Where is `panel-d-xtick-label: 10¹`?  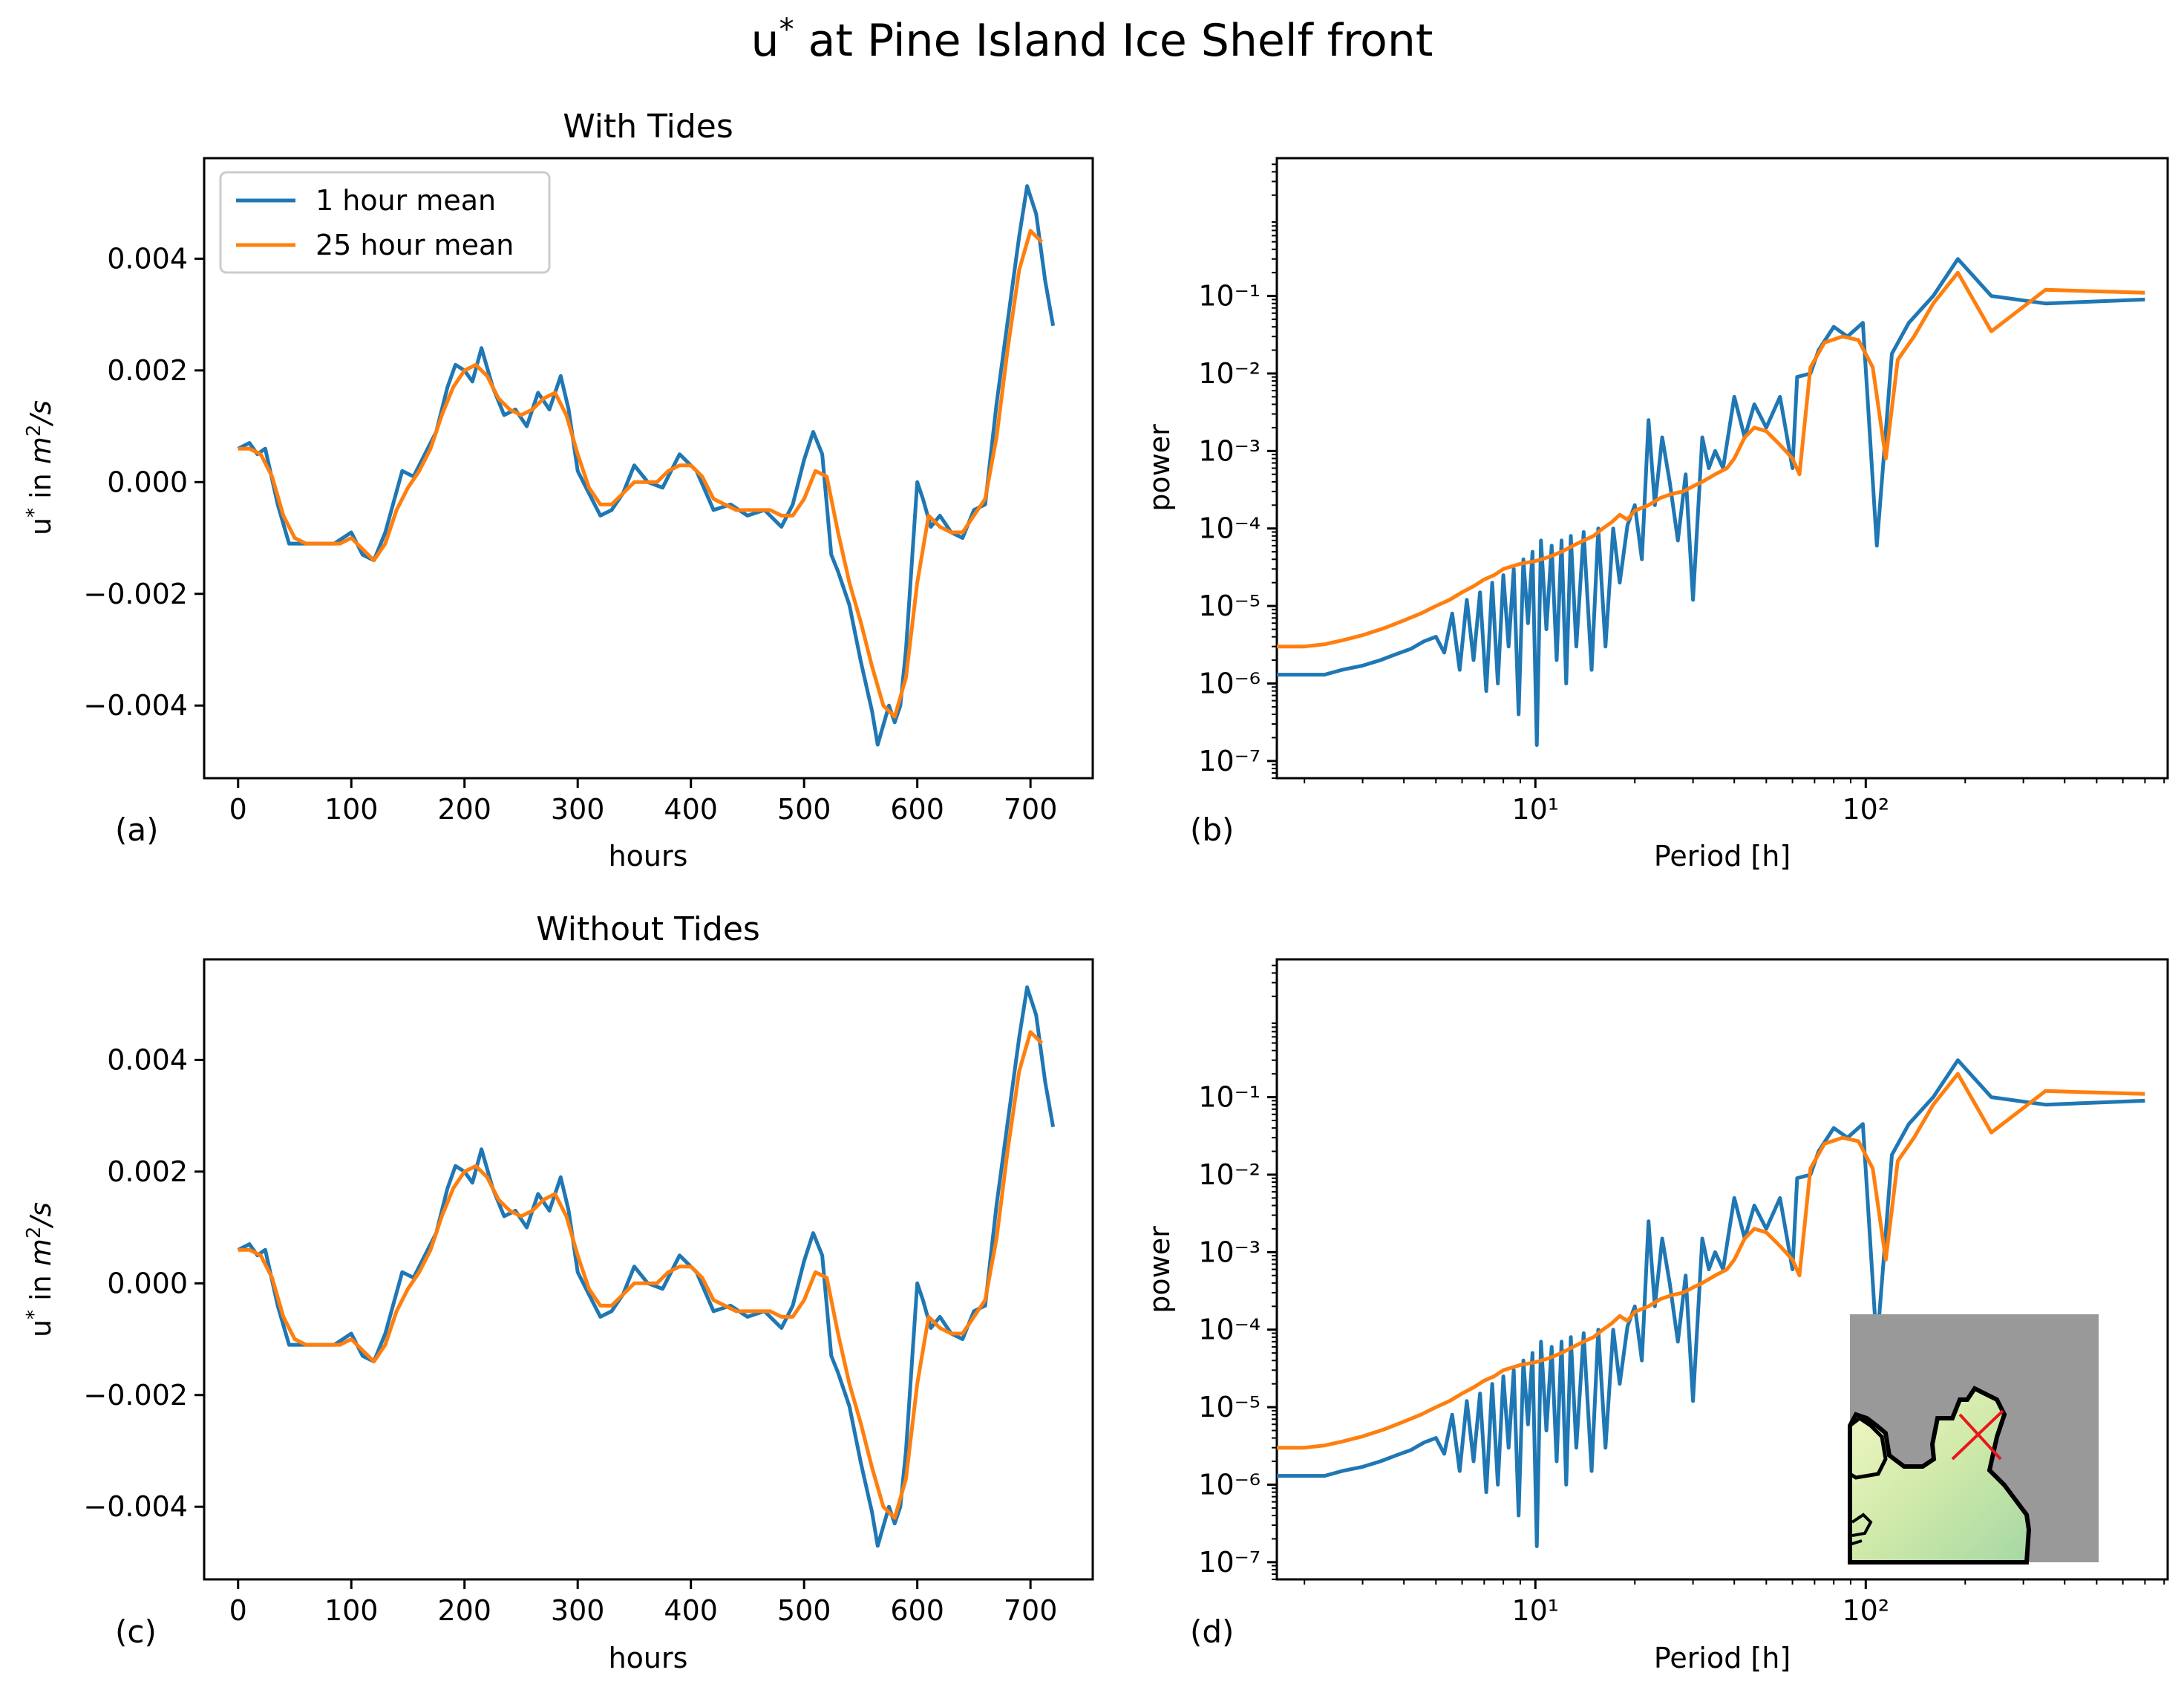
panel-d-xtick-label: 10¹ is located at coordinates (1535, 1610).